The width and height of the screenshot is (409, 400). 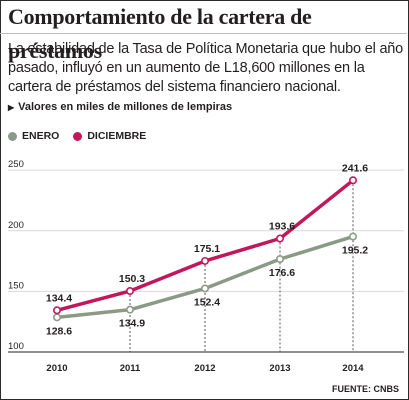 What do you see at coordinates (353, 368) in the screenshot?
I see `x-tick-label: 2014` at bounding box center [353, 368].